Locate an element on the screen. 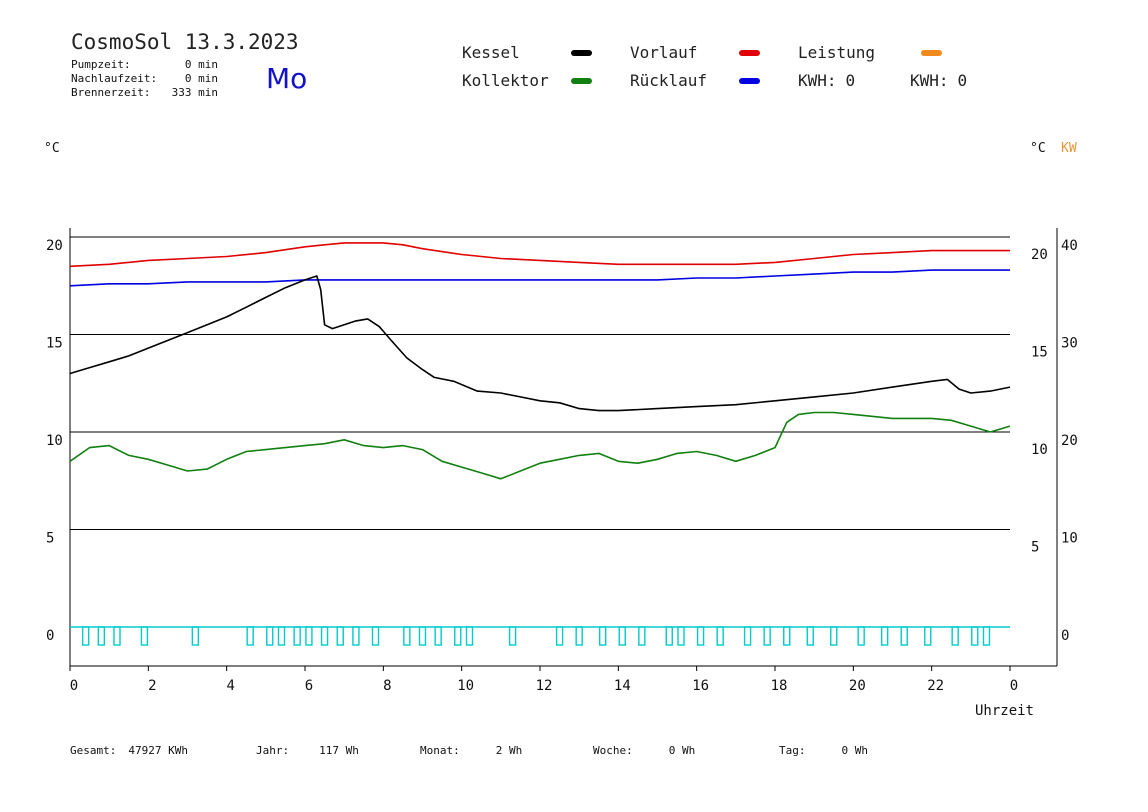  y-tick-label: 15 is located at coordinates (54, 344).